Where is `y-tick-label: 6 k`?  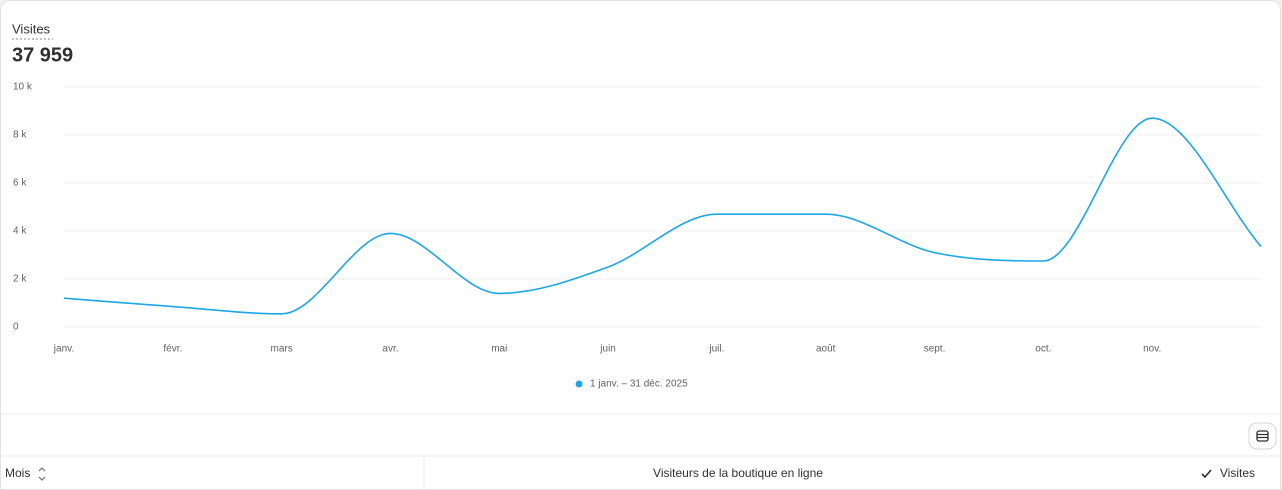 y-tick-label: 6 k is located at coordinates (20, 183).